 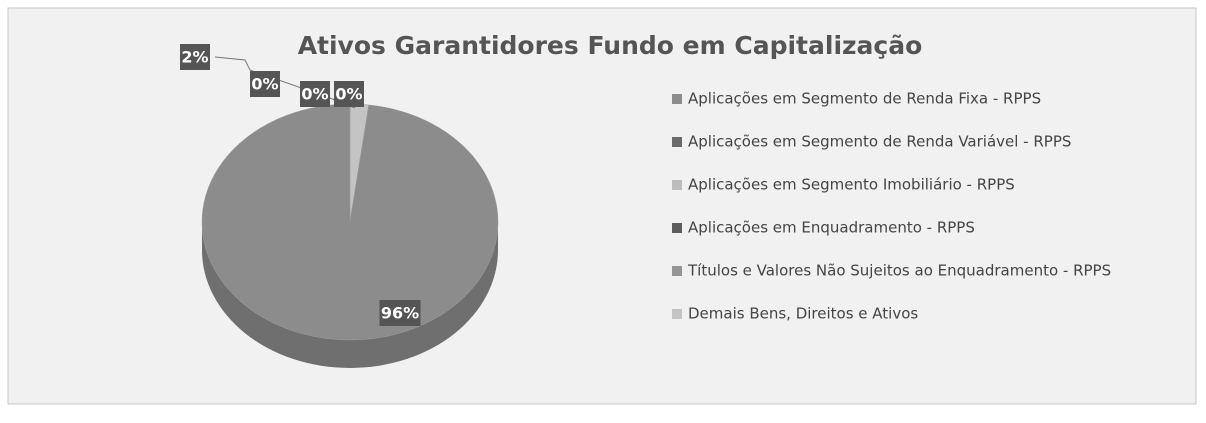 I want to click on data-label: 96%, so click(x=400, y=313).